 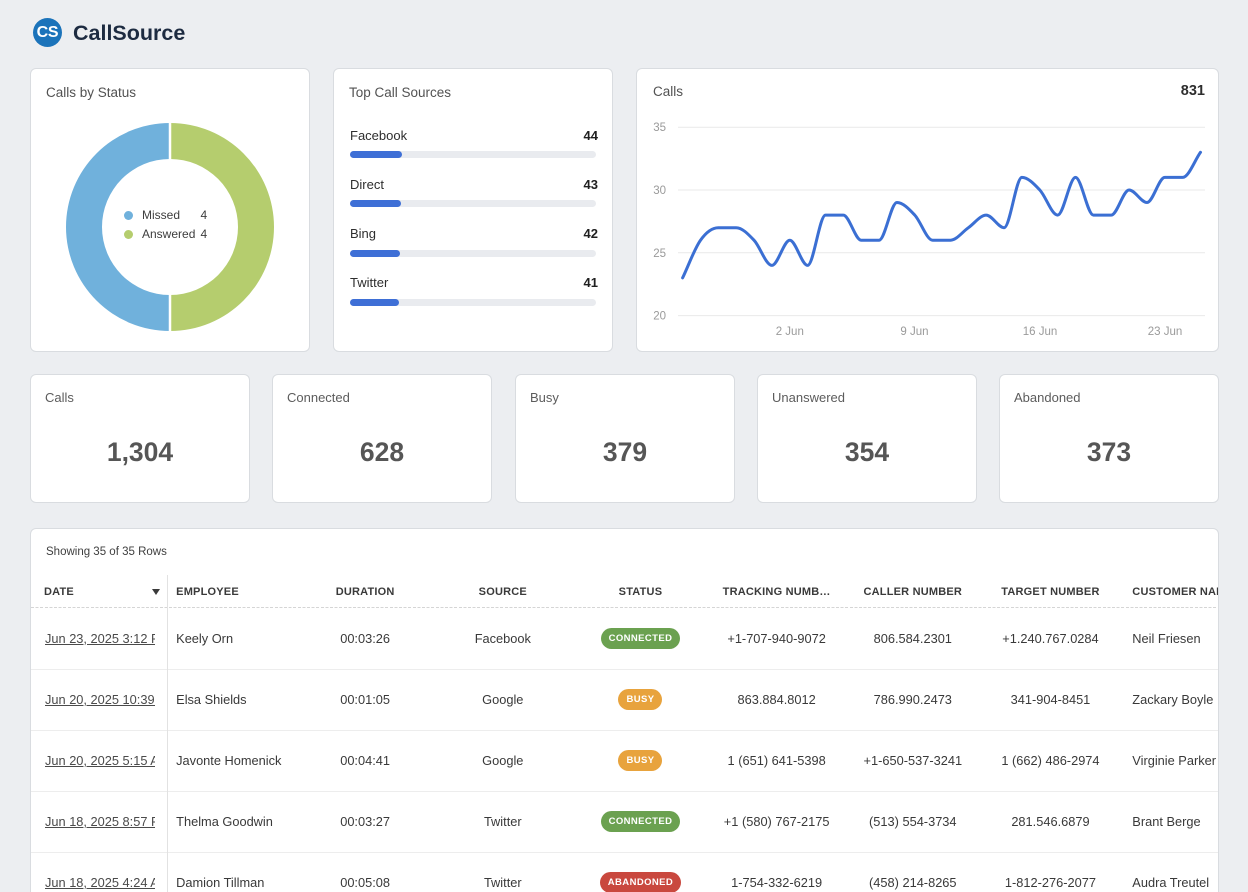 What do you see at coordinates (659, 254) in the screenshot?
I see `svg-text: 25` at bounding box center [659, 254].